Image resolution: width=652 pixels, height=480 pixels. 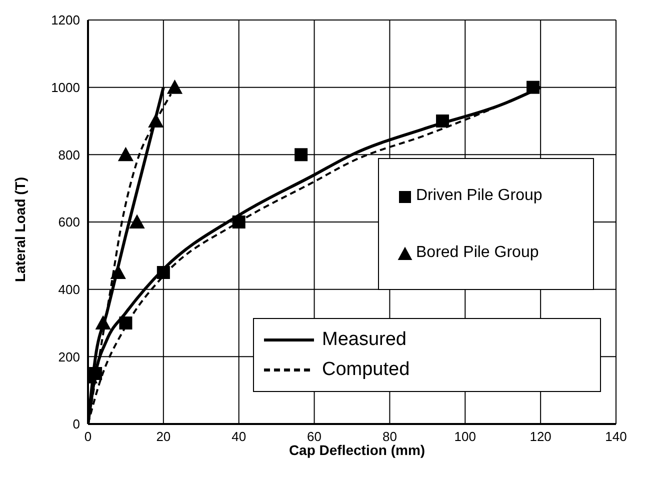 What do you see at coordinates (389, 436) in the screenshot?
I see `x-tick-label: 80` at bounding box center [389, 436].